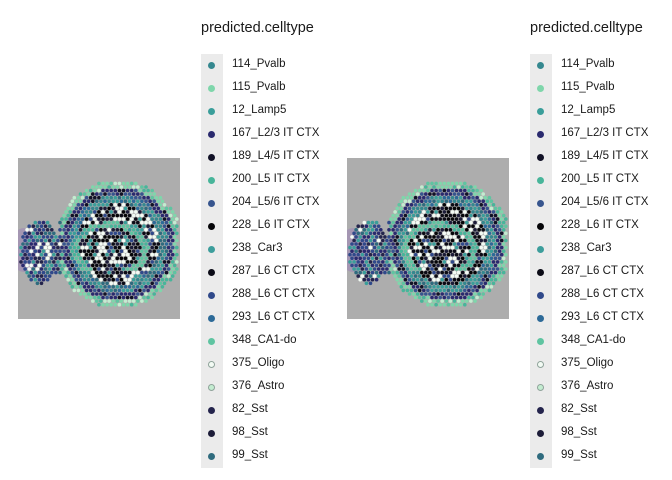 This screenshot has height=480, width=672. What do you see at coordinates (259, 110) in the screenshot?
I see `legend-label: 12_Lamp5` at bounding box center [259, 110].